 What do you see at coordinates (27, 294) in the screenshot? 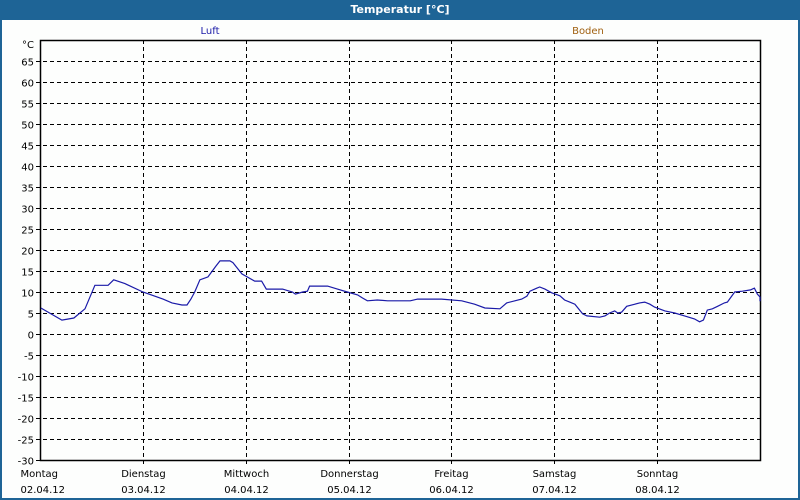
I see `y-tick-label: 10` at bounding box center [27, 294].